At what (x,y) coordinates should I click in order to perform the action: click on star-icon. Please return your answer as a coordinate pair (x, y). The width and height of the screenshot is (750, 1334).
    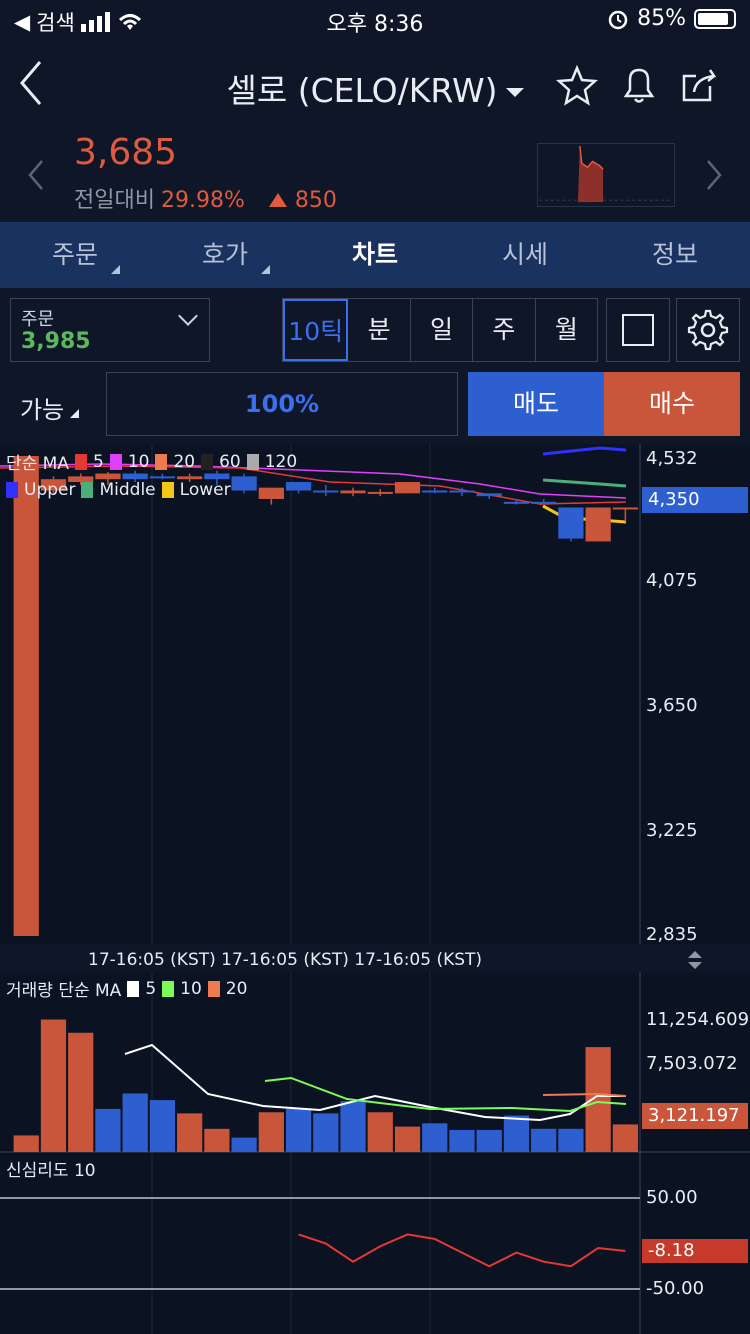
    Looking at the image, I should click on (577, 85).